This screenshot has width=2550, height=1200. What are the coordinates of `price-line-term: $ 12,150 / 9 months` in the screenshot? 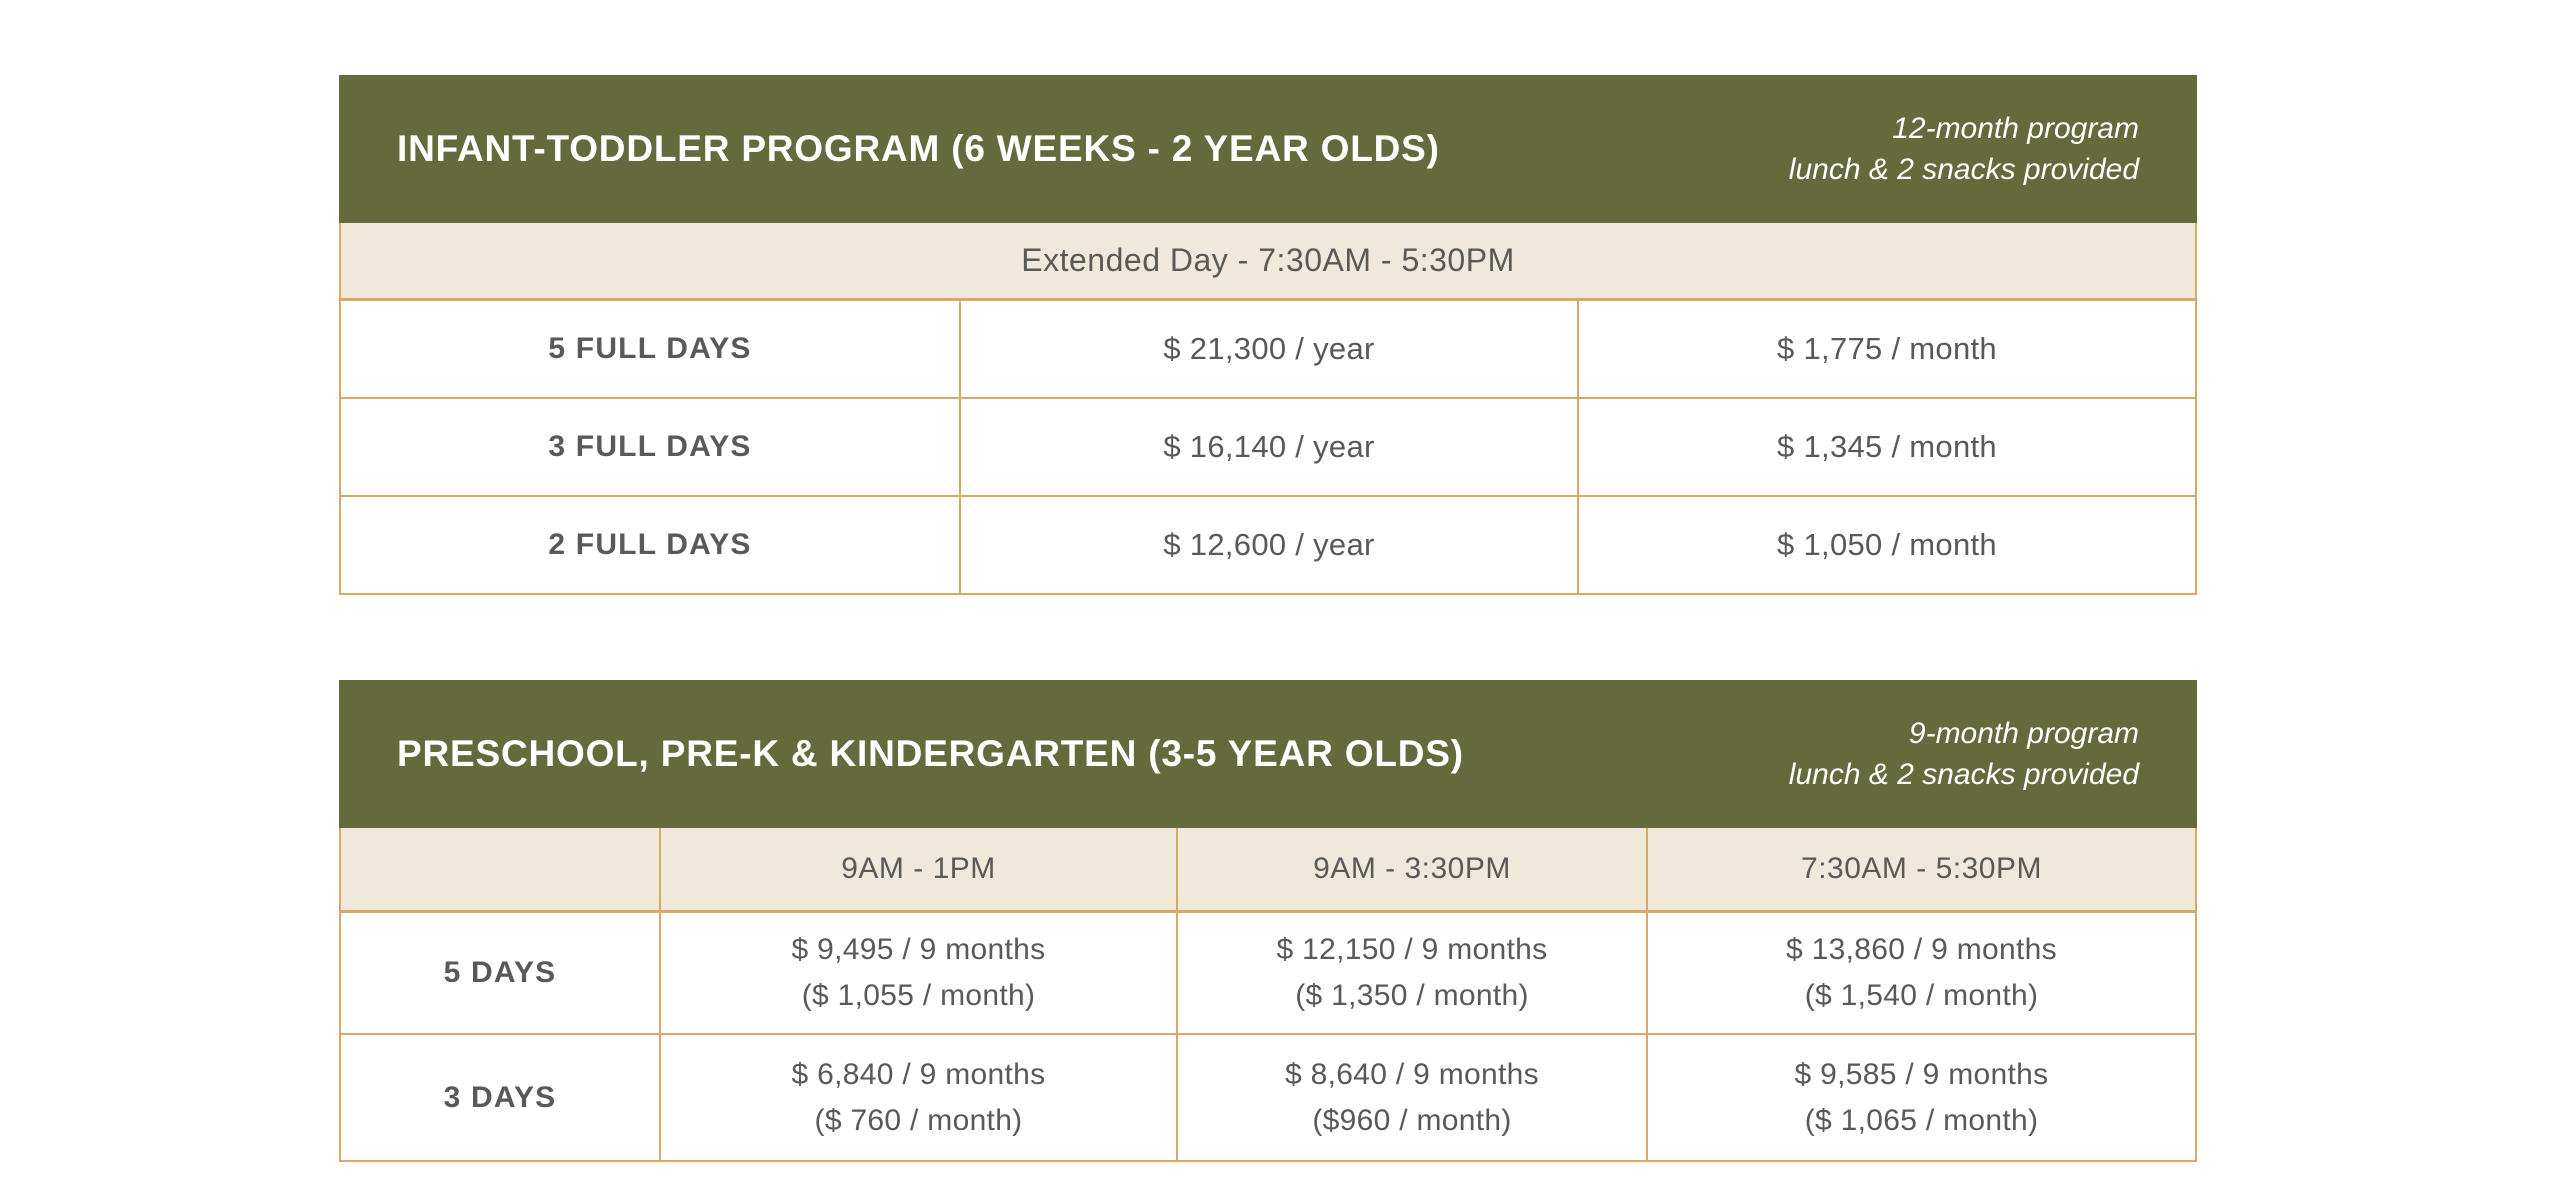 It's located at (1412, 949).